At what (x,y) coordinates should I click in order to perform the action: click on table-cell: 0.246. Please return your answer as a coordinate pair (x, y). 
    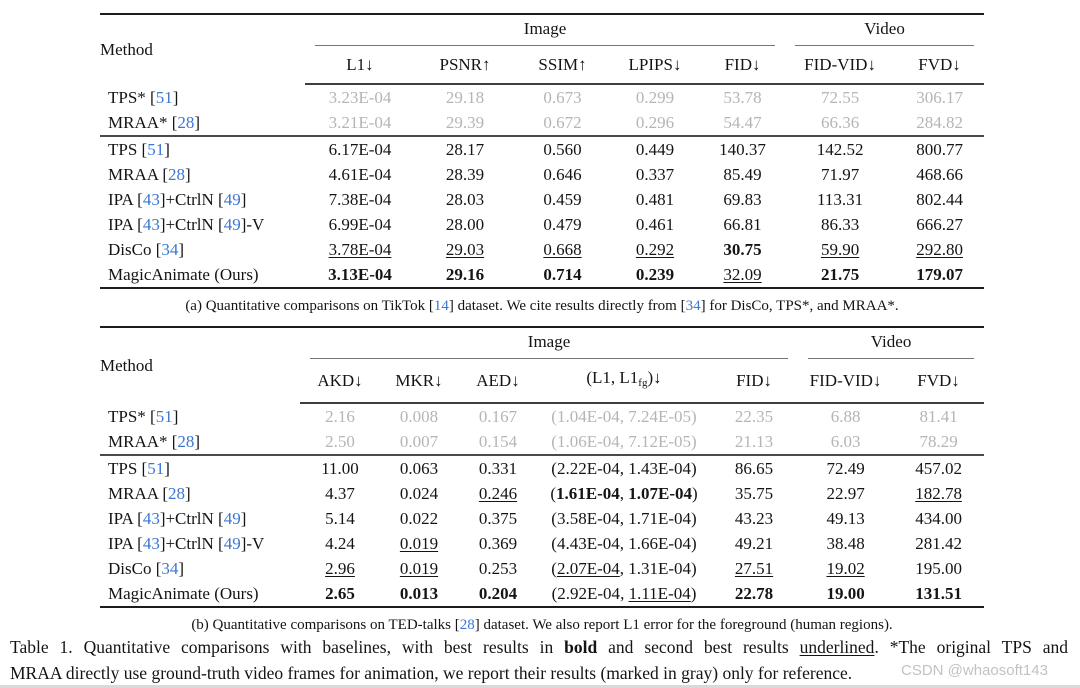
    Looking at the image, I should click on (498, 493).